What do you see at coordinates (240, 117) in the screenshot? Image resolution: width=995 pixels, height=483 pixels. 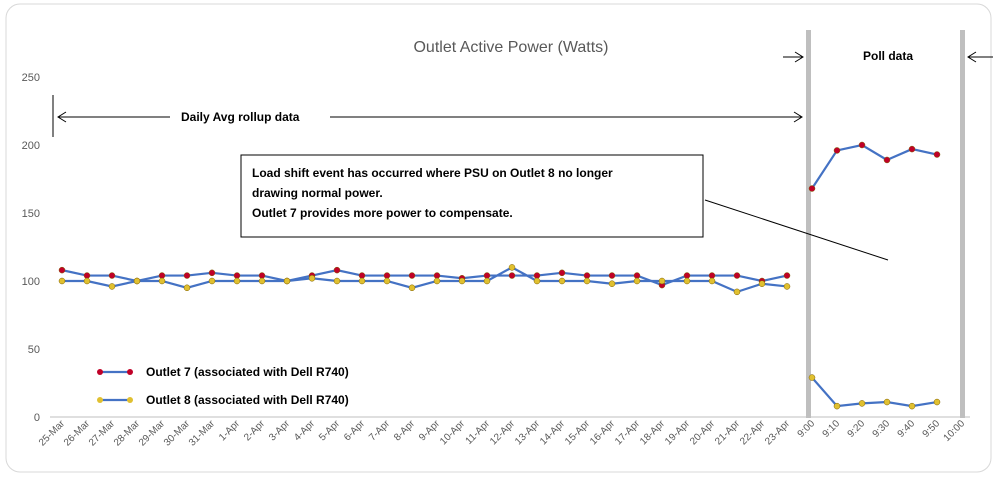 I see `section-label: Daily Avg rollup data` at bounding box center [240, 117].